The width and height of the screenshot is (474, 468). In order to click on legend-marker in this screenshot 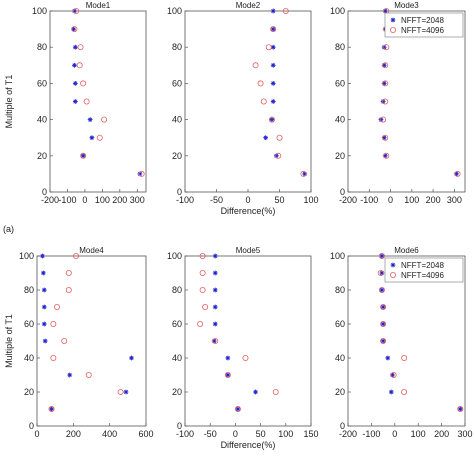, I will do `click(392, 29)`.